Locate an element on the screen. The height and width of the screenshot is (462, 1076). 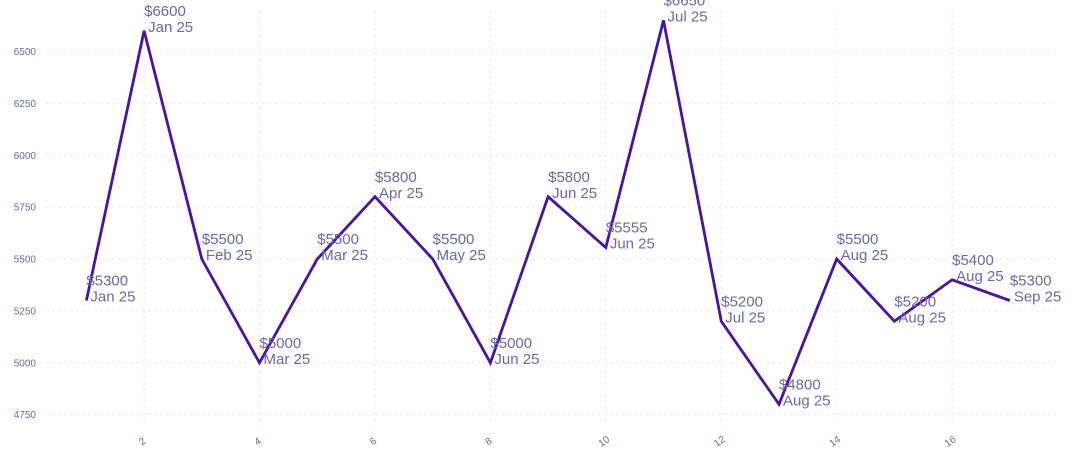
data-label-value: $5555 is located at coordinates (627, 228).